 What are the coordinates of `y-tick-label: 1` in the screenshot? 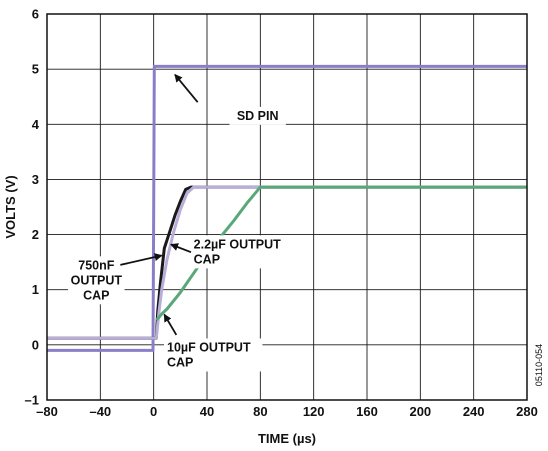 It's located at (35, 289).